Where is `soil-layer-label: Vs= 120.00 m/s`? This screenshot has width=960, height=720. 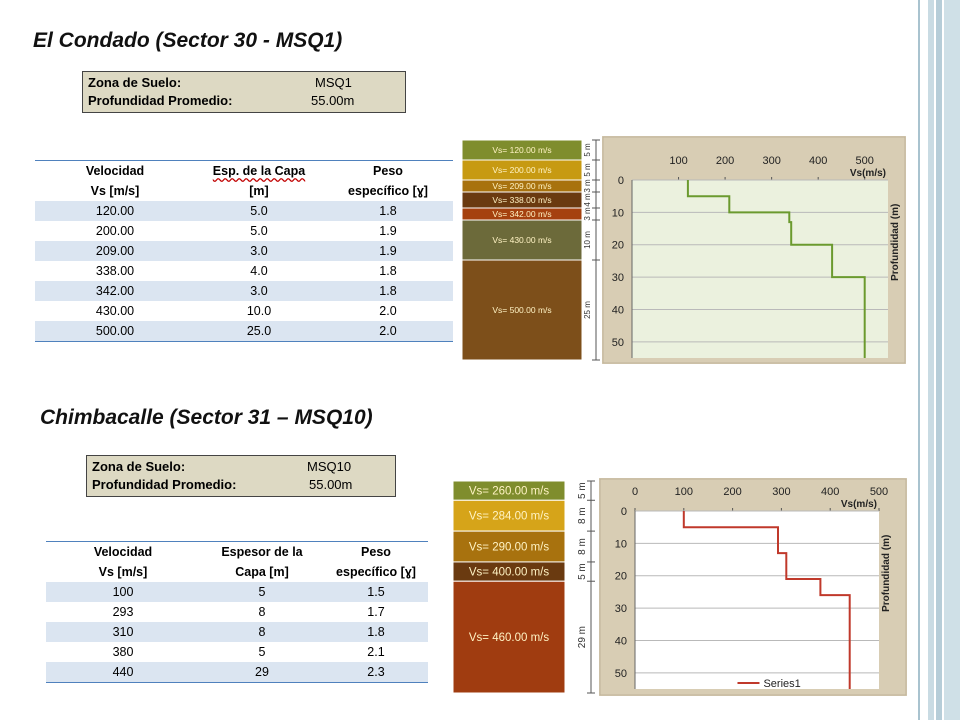
soil-layer-label: Vs= 120.00 m/s is located at coordinates (521, 150).